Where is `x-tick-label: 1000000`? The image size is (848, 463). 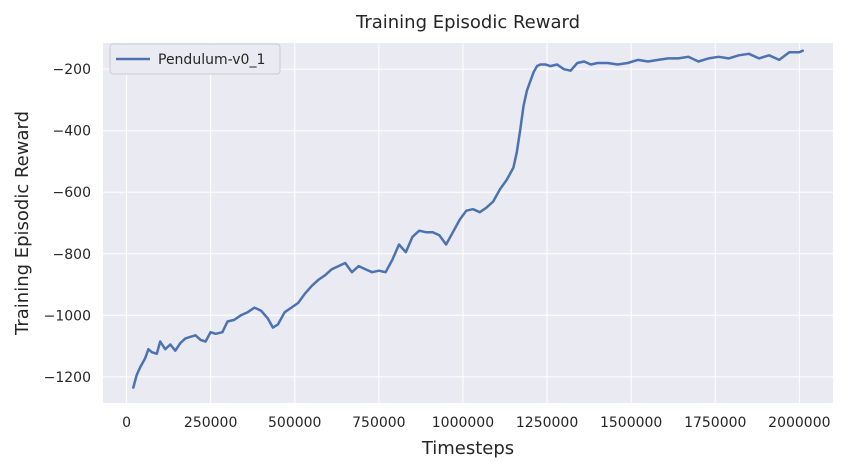
x-tick-label: 1000000 is located at coordinates (463, 423).